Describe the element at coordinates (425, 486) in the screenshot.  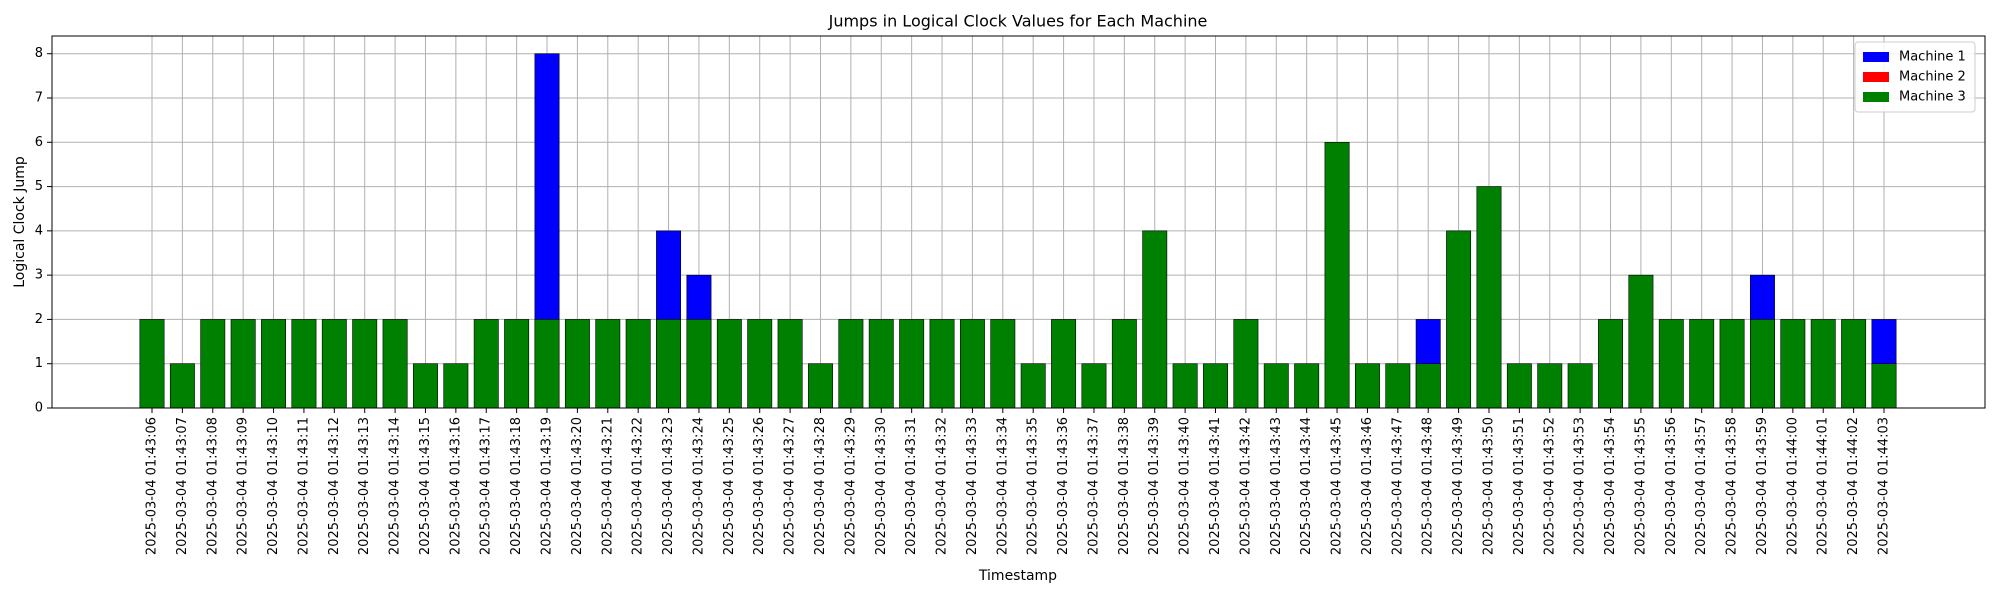
I see `x-tick-label: 2025-03-04 01:43:15` at that location.